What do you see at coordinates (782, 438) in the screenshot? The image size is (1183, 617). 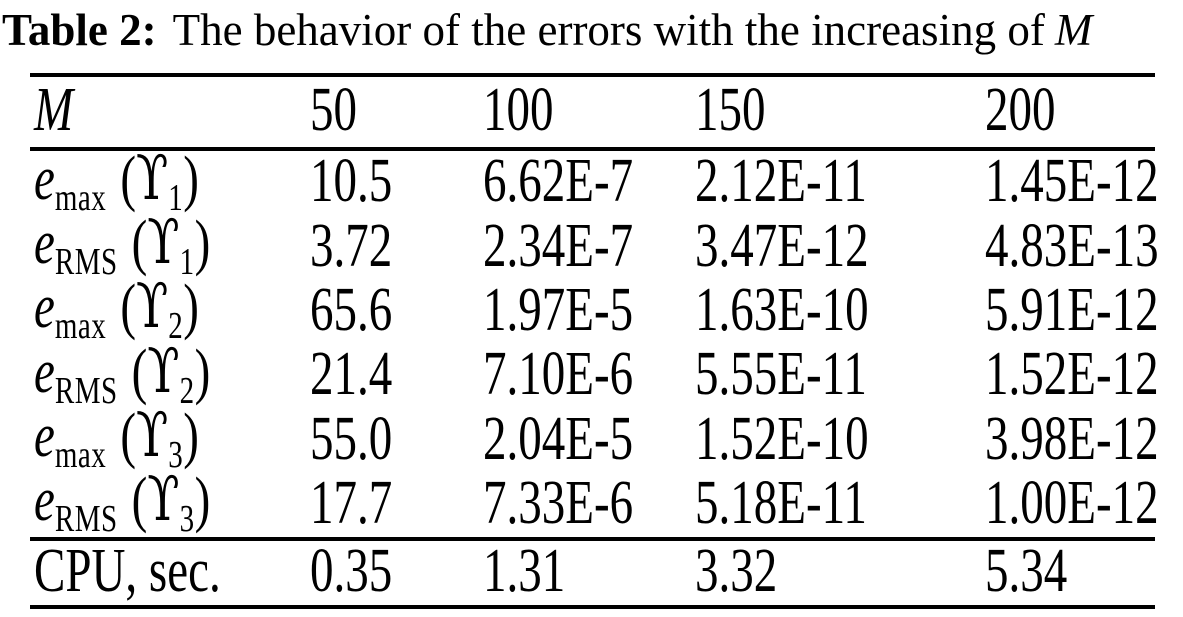 I see `table-cell: 1.52E-10` at bounding box center [782, 438].